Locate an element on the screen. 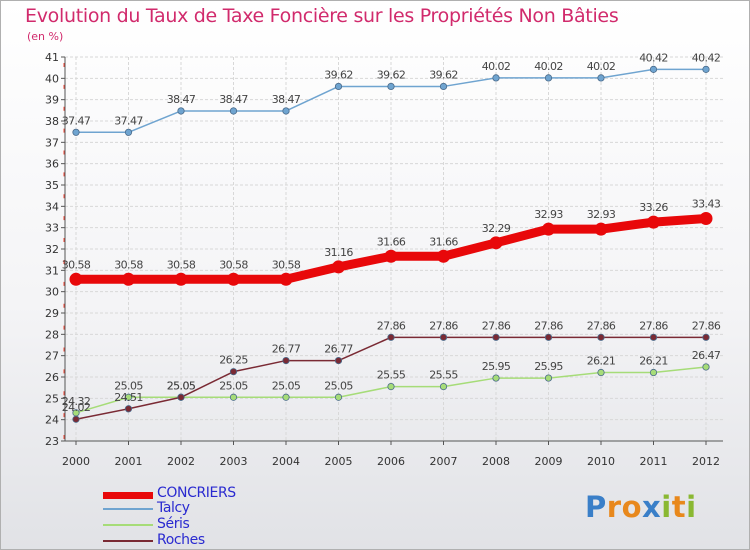 Image resolution: width=750 pixels, height=550 pixels. y-tick-label: 32 is located at coordinates (52, 249).